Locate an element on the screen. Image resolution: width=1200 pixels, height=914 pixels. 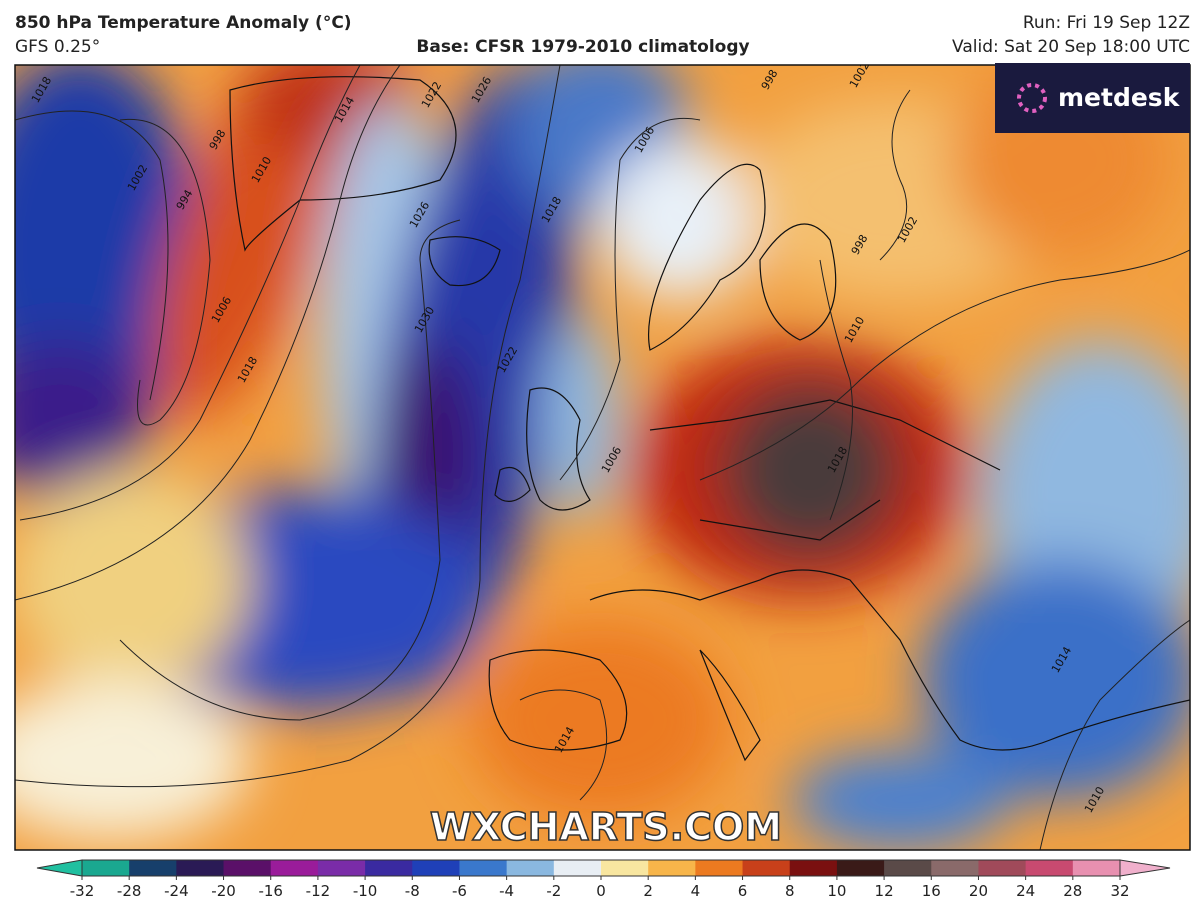
logo-box is located at coordinates (1092, 98).